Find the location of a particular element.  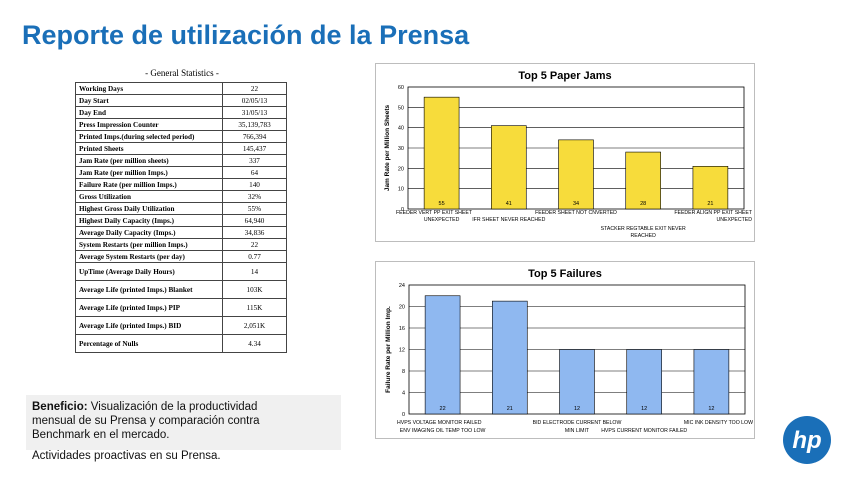

beneficio-label: Beneficio: is located at coordinates (60, 407).